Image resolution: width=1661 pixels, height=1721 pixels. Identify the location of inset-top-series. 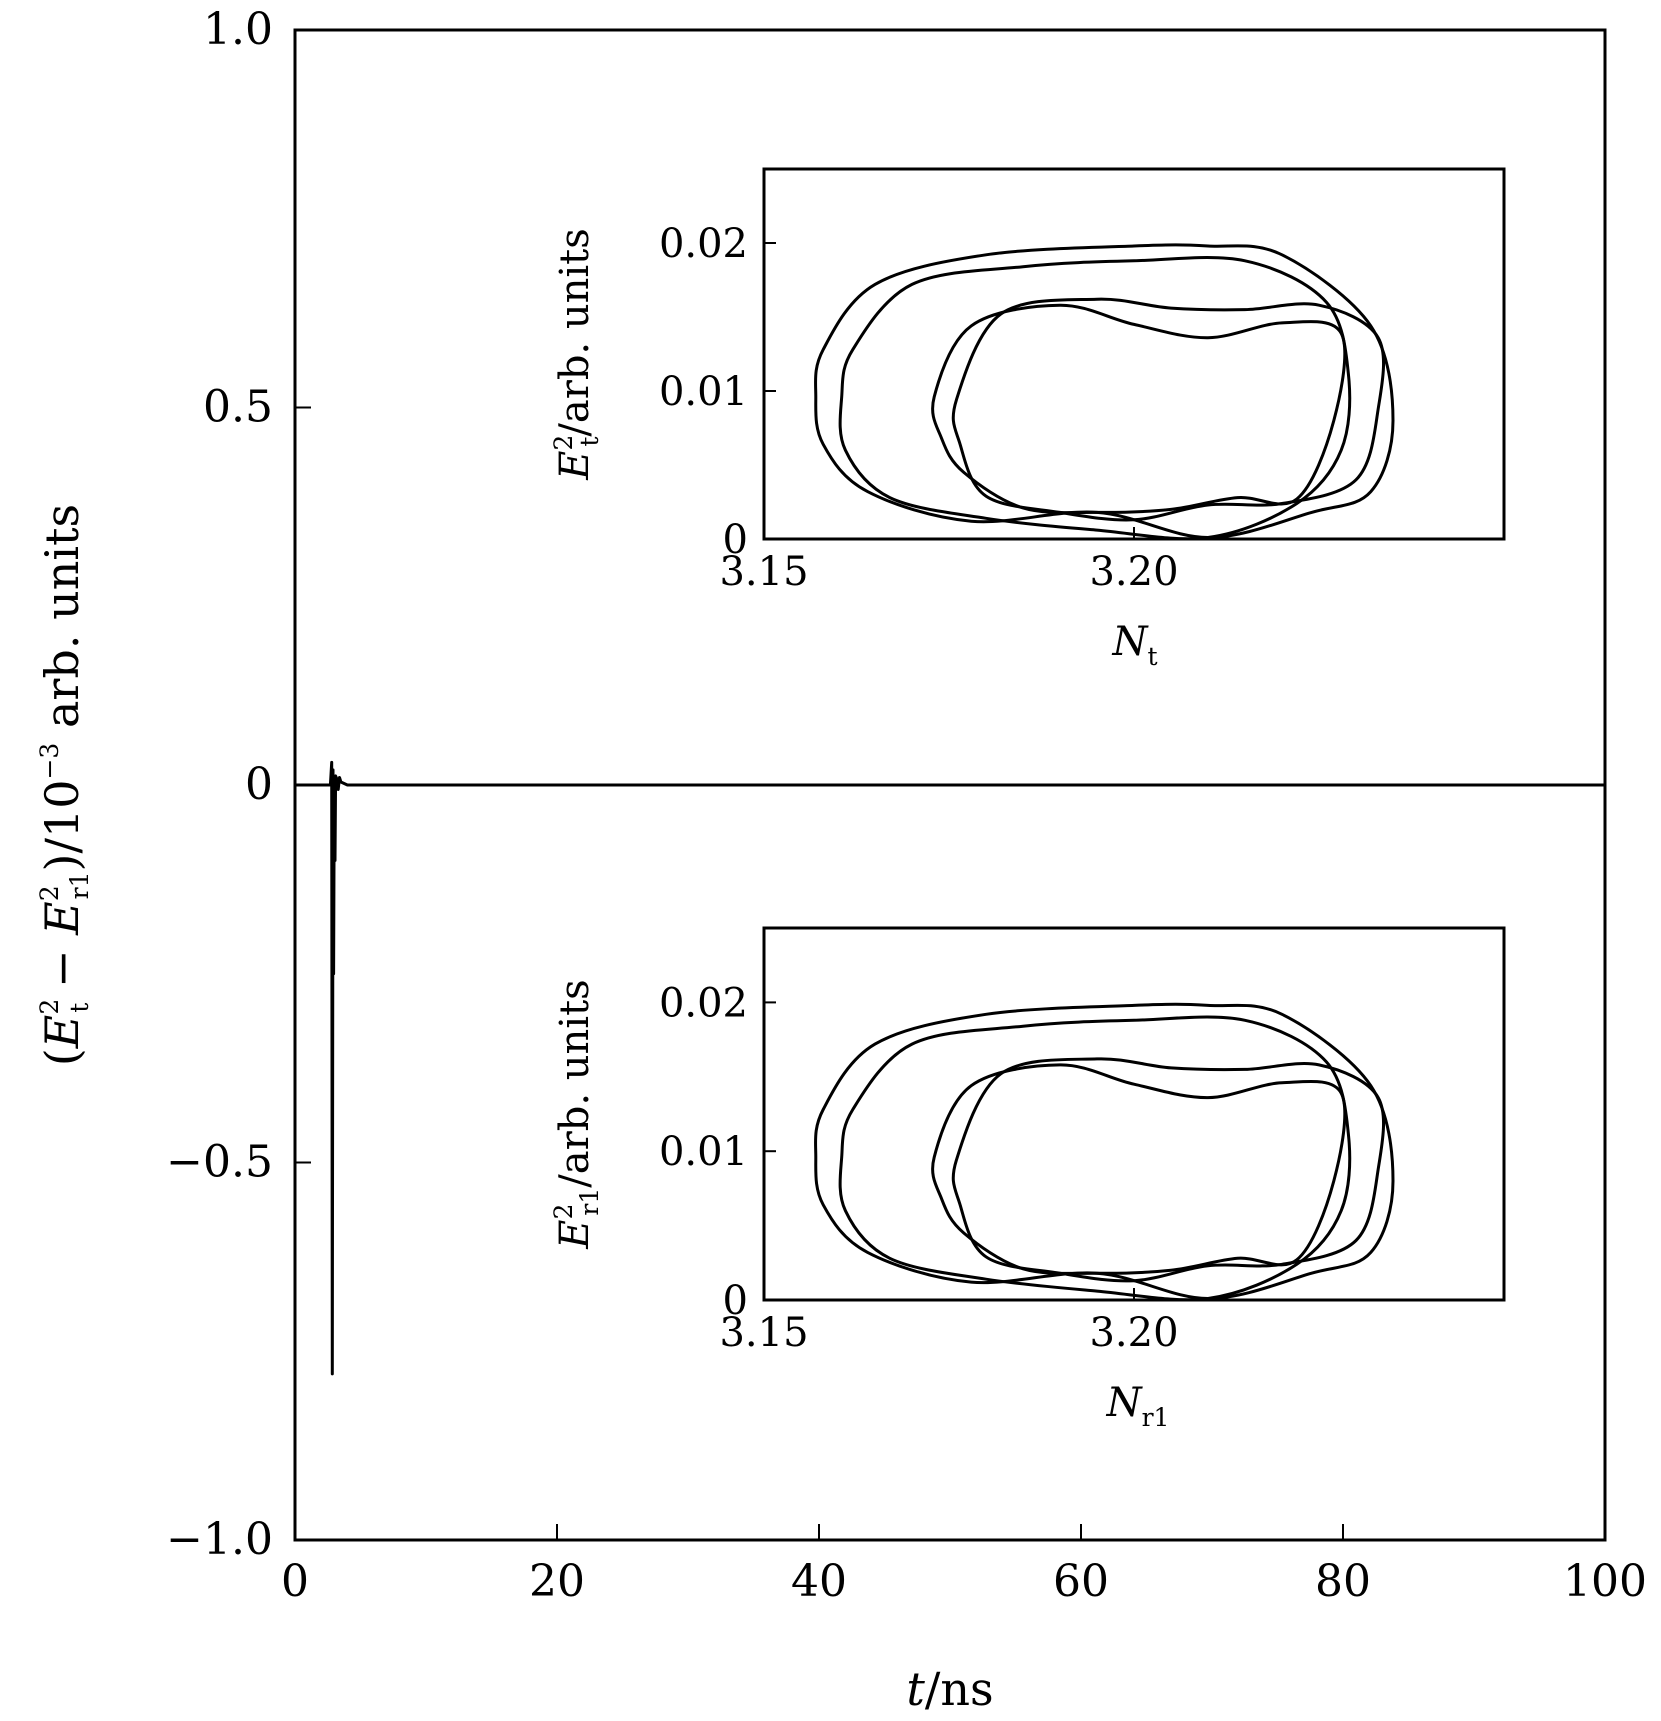
(1104, 392).